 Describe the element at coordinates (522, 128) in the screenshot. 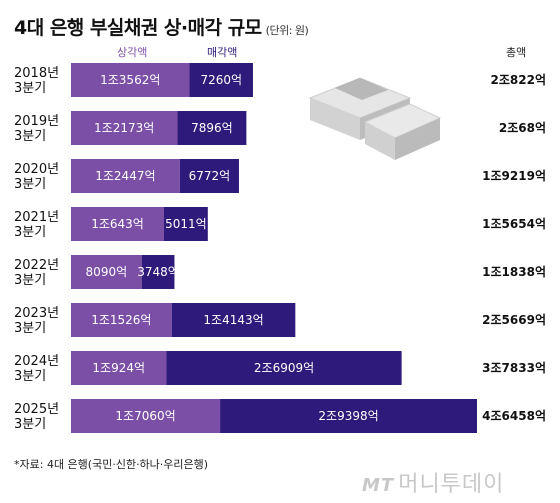

I see `total-label: 2조68억` at that location.